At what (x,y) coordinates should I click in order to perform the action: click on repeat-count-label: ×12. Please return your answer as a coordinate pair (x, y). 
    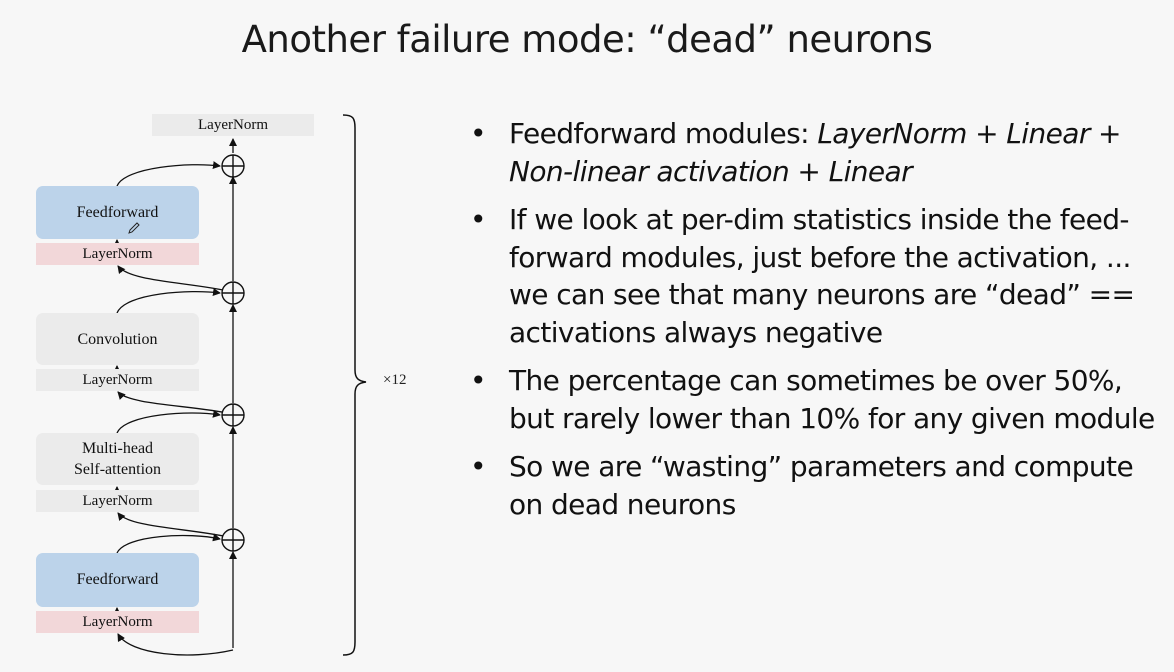
    Looking at the image, I should click on (395, 380).